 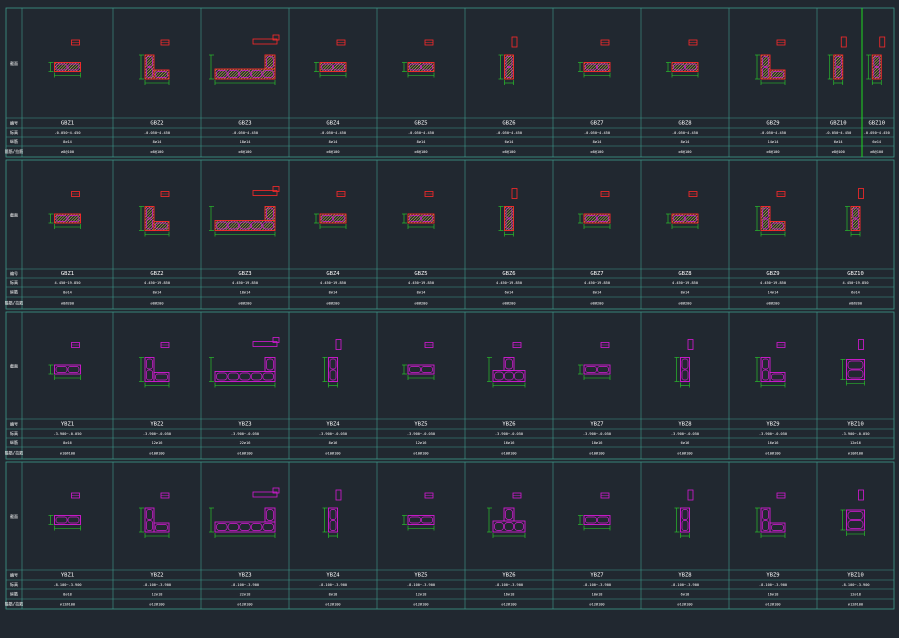 What do you see at coordinates (855, 397) in the screenshot?
I see `column-cell-YBZ10: YBZ10 -3.900~-0.050 12⌀16 ⌀10@100` at bounding box center [855, 397].